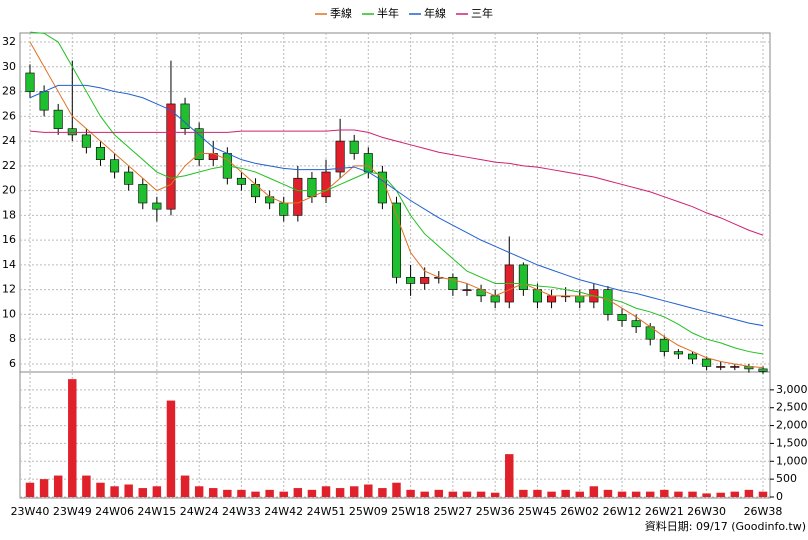  What do you see at coordinates (9, 115) in the screenshot?
I see `y-tick-label: 26` at bounding box center [9, 115].